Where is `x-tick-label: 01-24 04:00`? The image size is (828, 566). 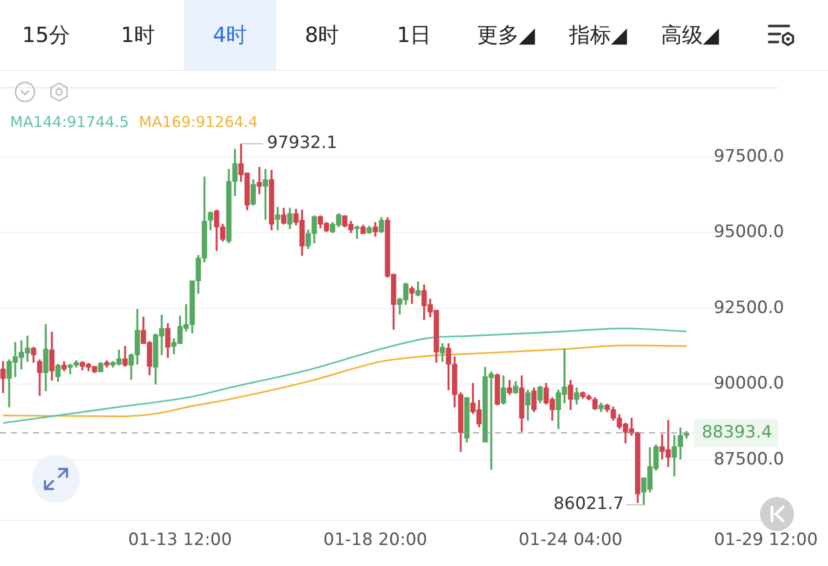 x-tick-label: 01-24 04:00 is located at coordinates (570, 540).